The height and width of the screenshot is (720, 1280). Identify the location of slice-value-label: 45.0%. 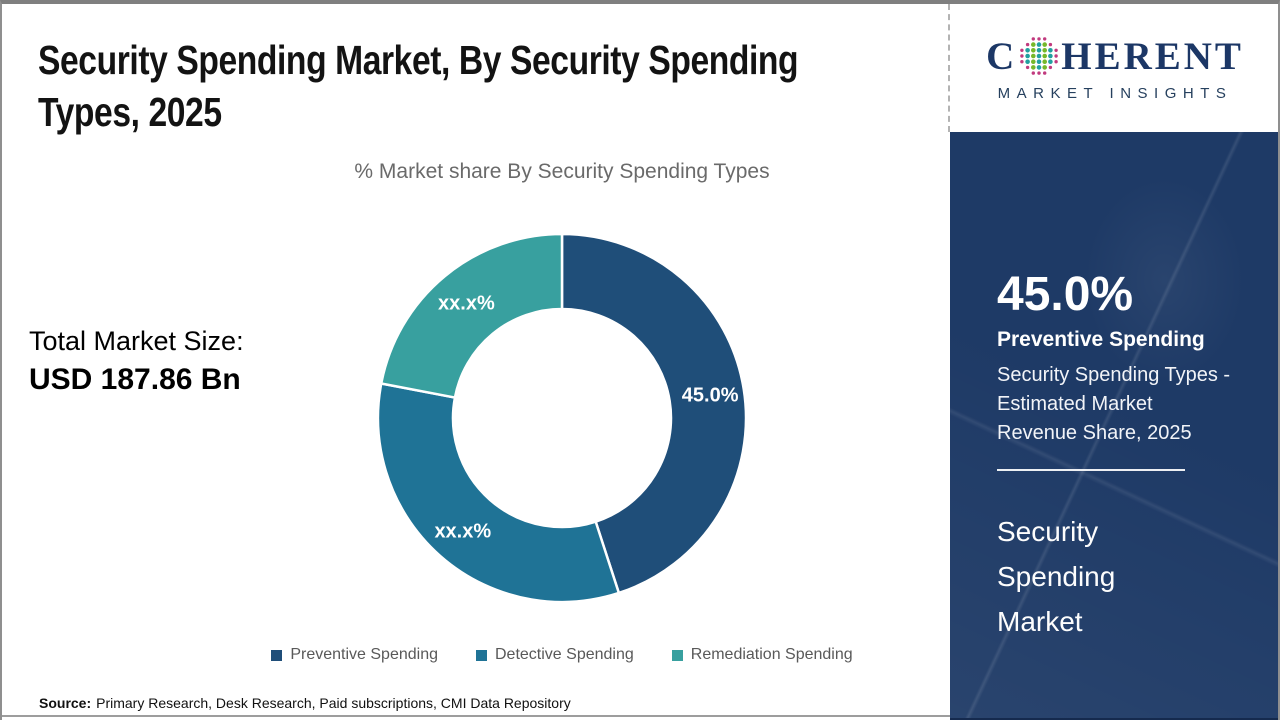
(710, 396).